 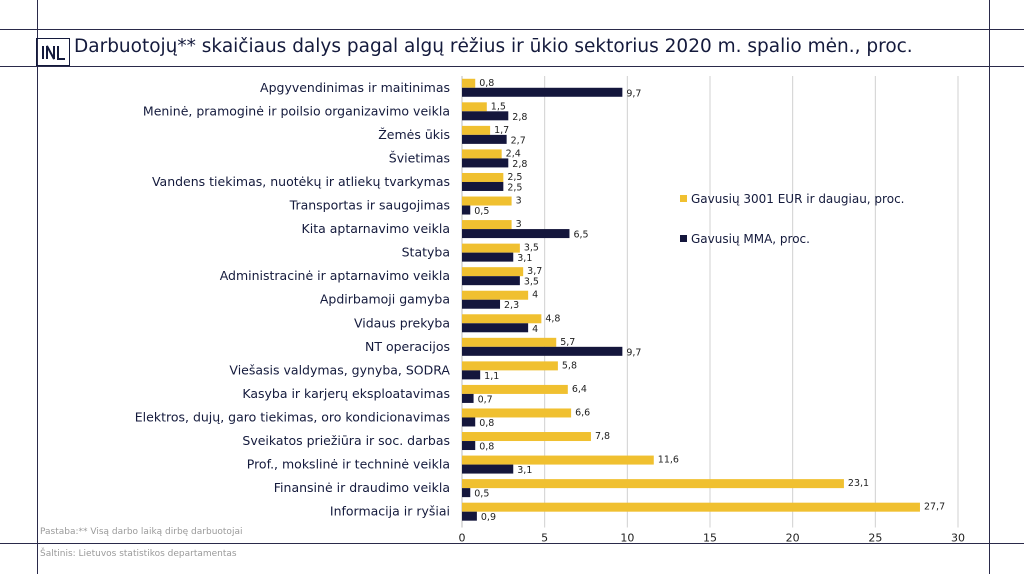 What do you see at coordinates (710, 537) in the screenshot?
I see `x-tick-label: 15` at bounding box center [710, 537].